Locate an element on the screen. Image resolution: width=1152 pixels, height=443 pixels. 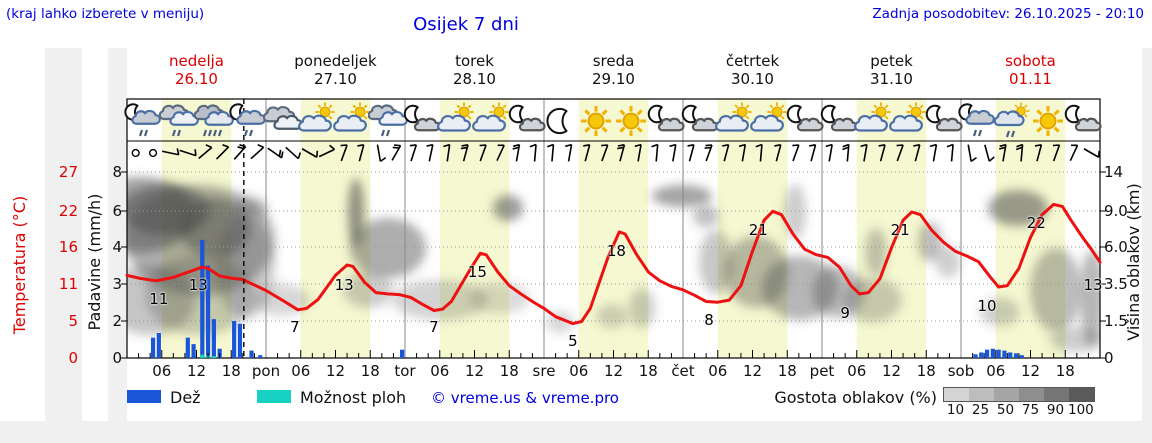
day-header-nedelja: nedelja 26.10 is located at coordinates (196, 70).